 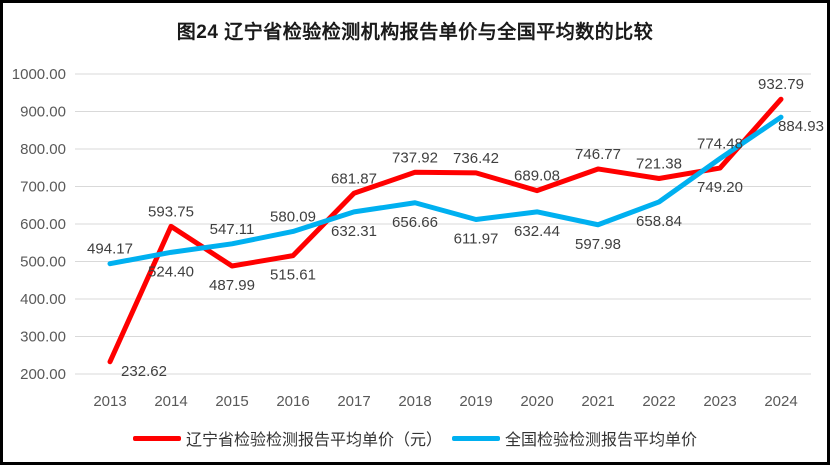 I want to click on data-label-0-2022: 721.38, so click(x=659, y=163).